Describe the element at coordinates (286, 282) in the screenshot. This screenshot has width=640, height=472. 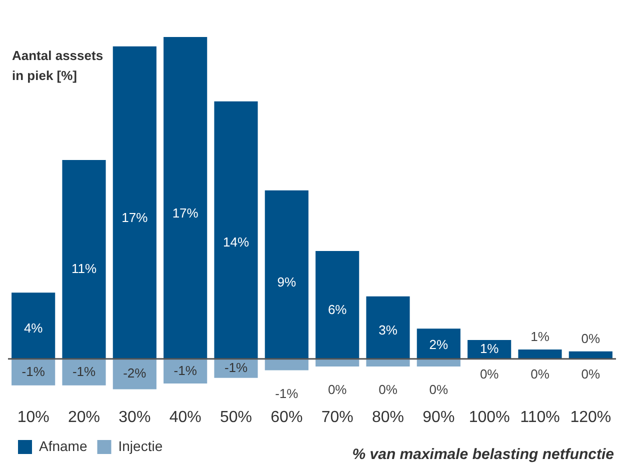
I see `data-label: 9%` at that location.